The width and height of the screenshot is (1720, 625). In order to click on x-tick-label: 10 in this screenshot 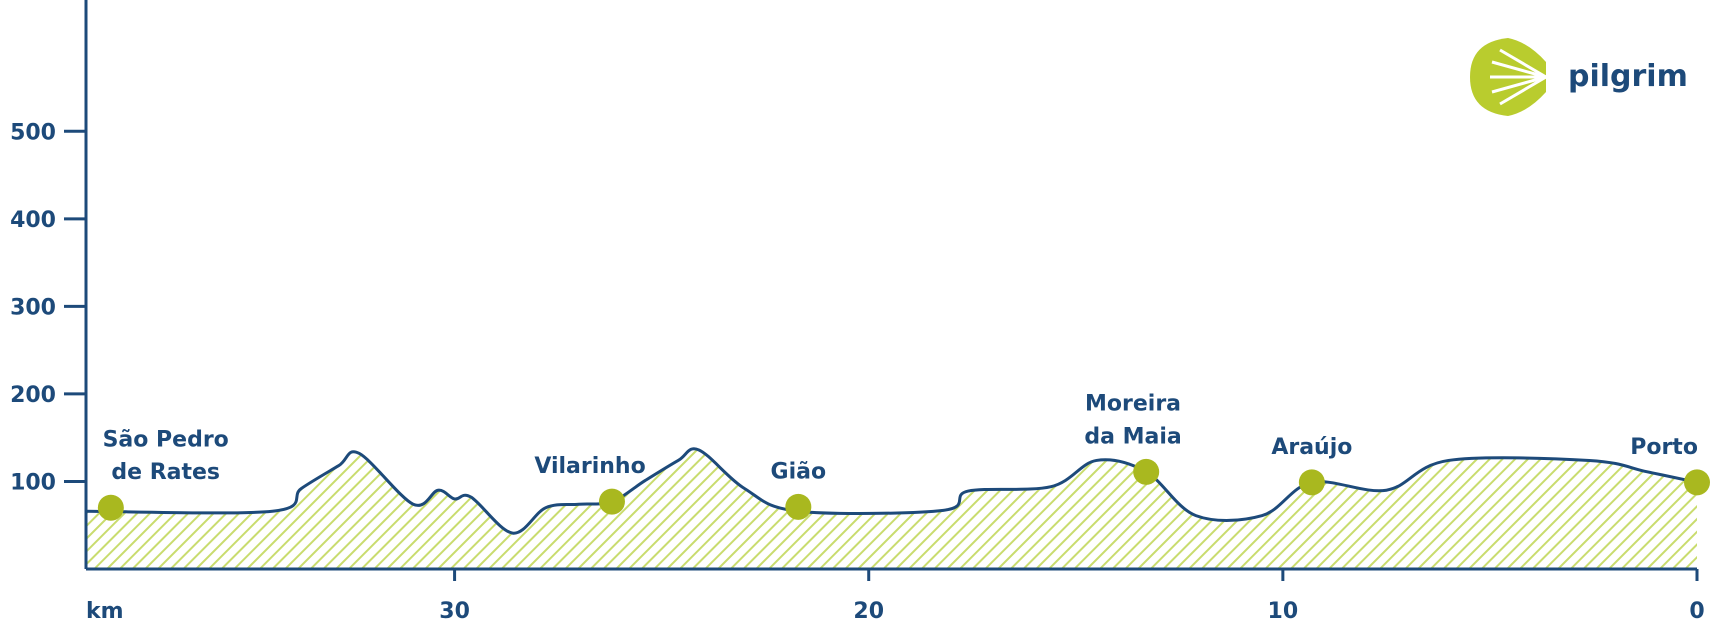, I will do `click(1283, 611)`.